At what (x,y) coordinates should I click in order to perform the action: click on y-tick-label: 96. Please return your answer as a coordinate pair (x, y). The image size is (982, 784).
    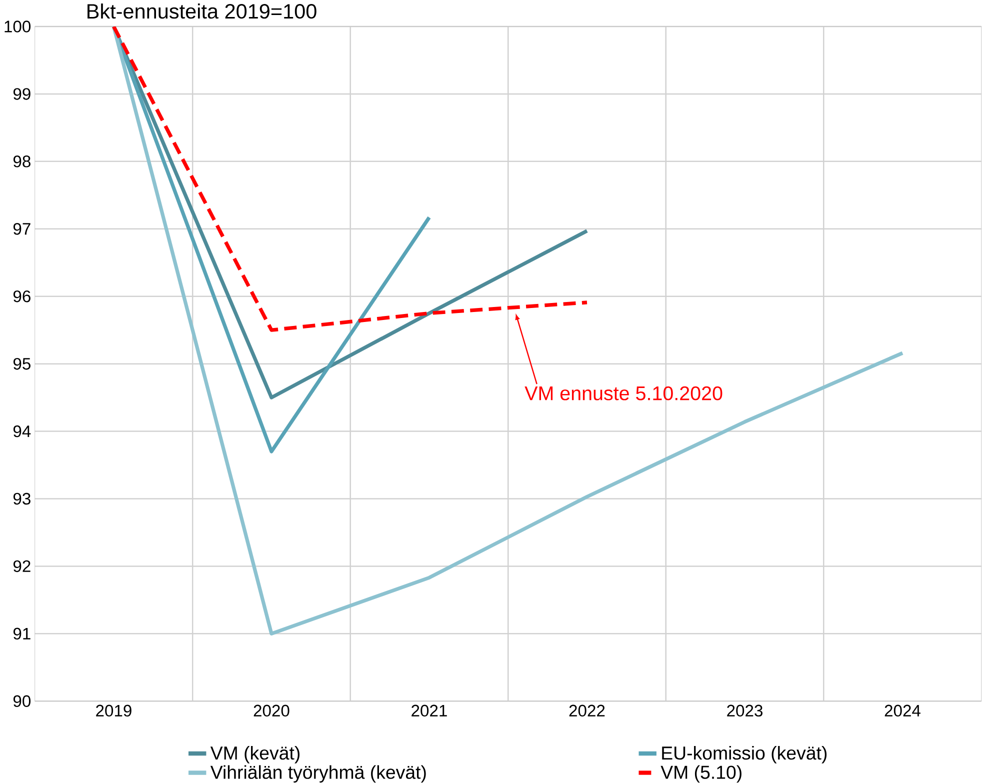
    Looking at the image, I should click on (21, 296).